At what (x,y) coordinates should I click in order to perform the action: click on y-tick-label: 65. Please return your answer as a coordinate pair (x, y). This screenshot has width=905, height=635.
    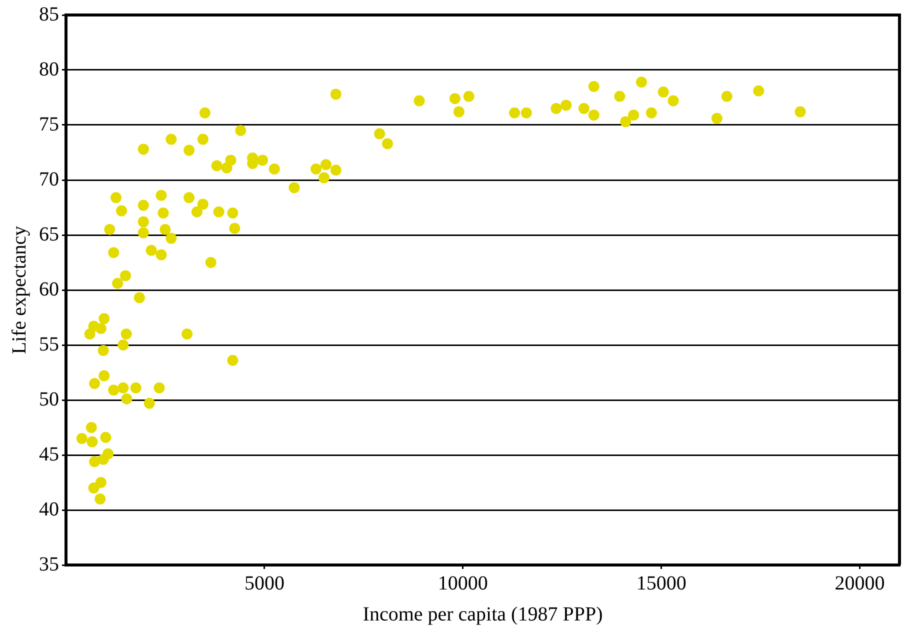
    Looking at the image, I should click on (49, 234).